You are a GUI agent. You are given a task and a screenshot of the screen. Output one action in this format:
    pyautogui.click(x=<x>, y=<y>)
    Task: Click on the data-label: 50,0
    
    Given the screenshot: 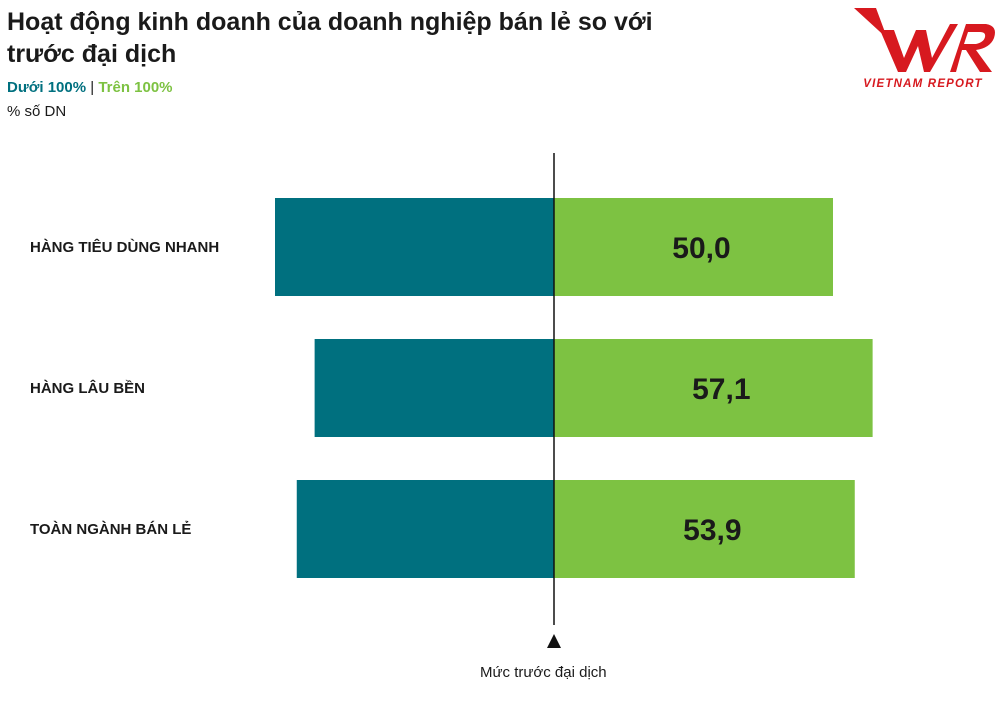 What is the action you would take?
    pyautogui.click(x=701, y=248)
    